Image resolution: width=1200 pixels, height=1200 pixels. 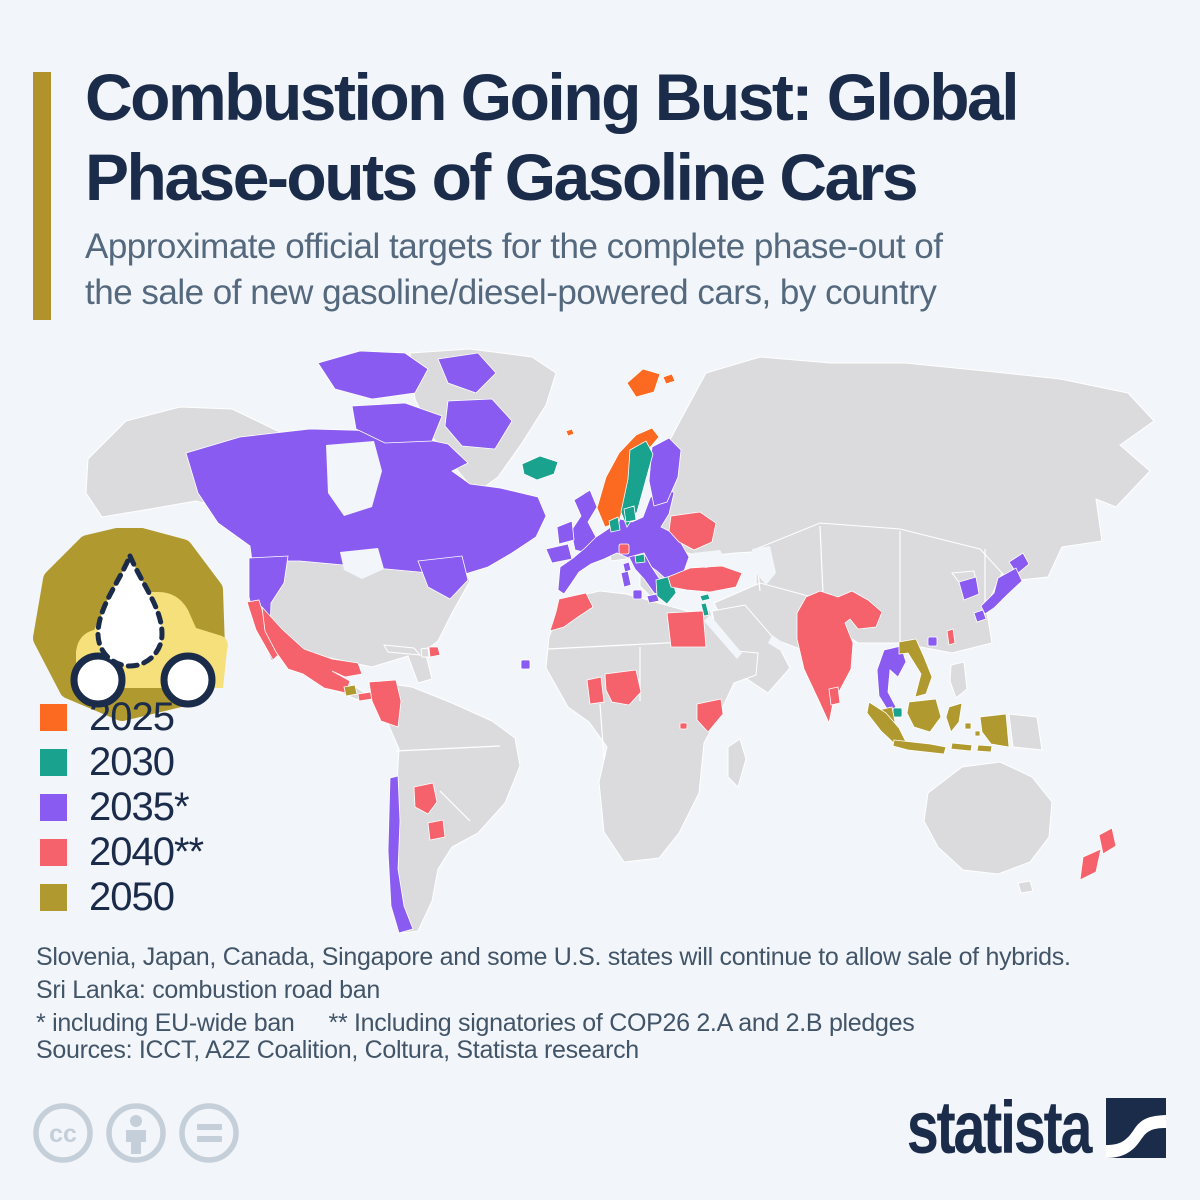 What do you see at coordinates (1001, 591) in the screenshot?
I see `country-japan-honshu` at bounding box center [1001, 591].